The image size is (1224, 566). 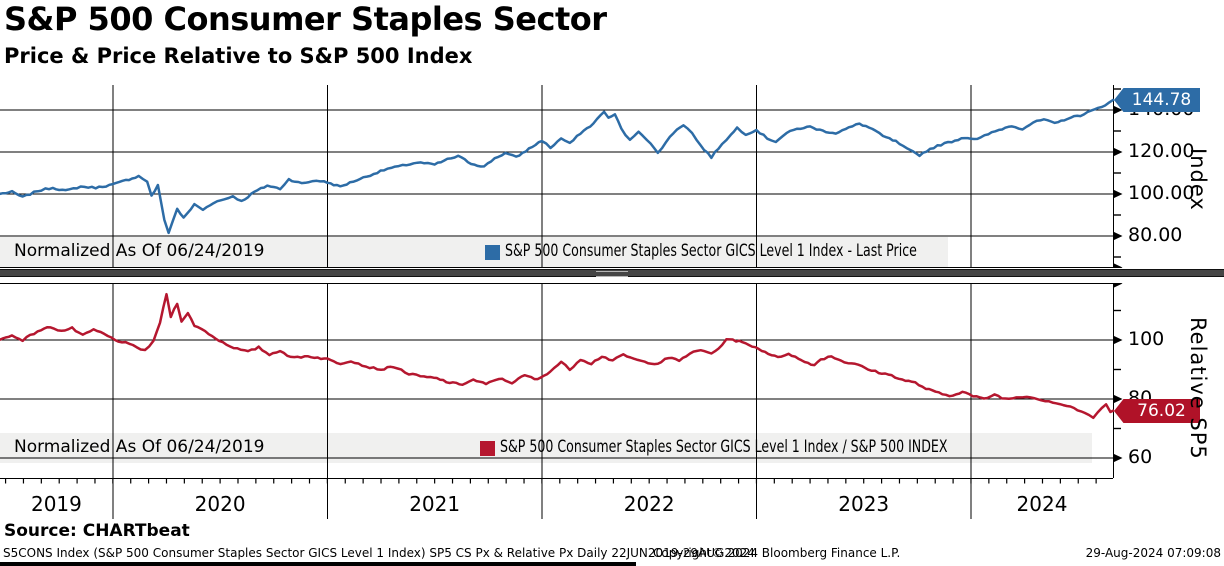 What do you see at coordinates (1157, 411) in the screenshot?
I see `relative-last-price-badge: 76.02` at bounding box center [1157, 411].